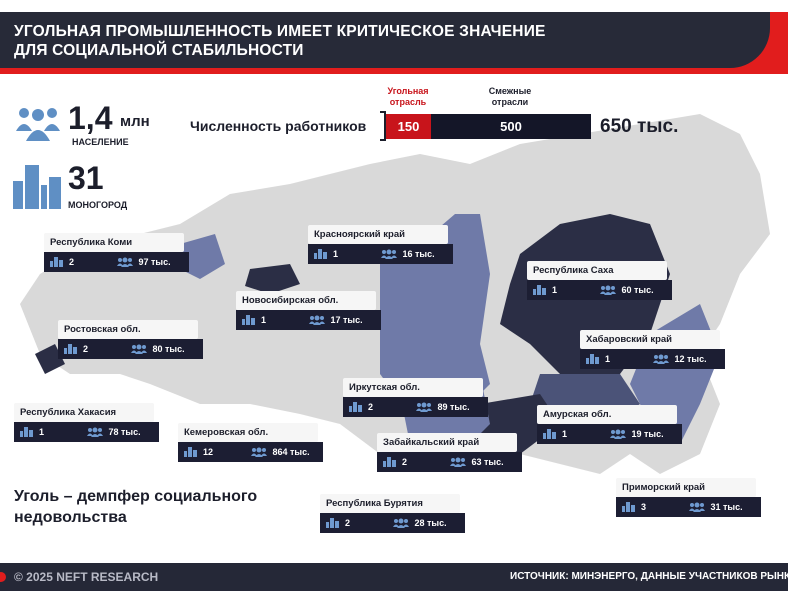  What do you see at coordinates (306, 300) in the screenshot?
I see `region-name: Новосибирская обл.` at bounding box center [306, 300].